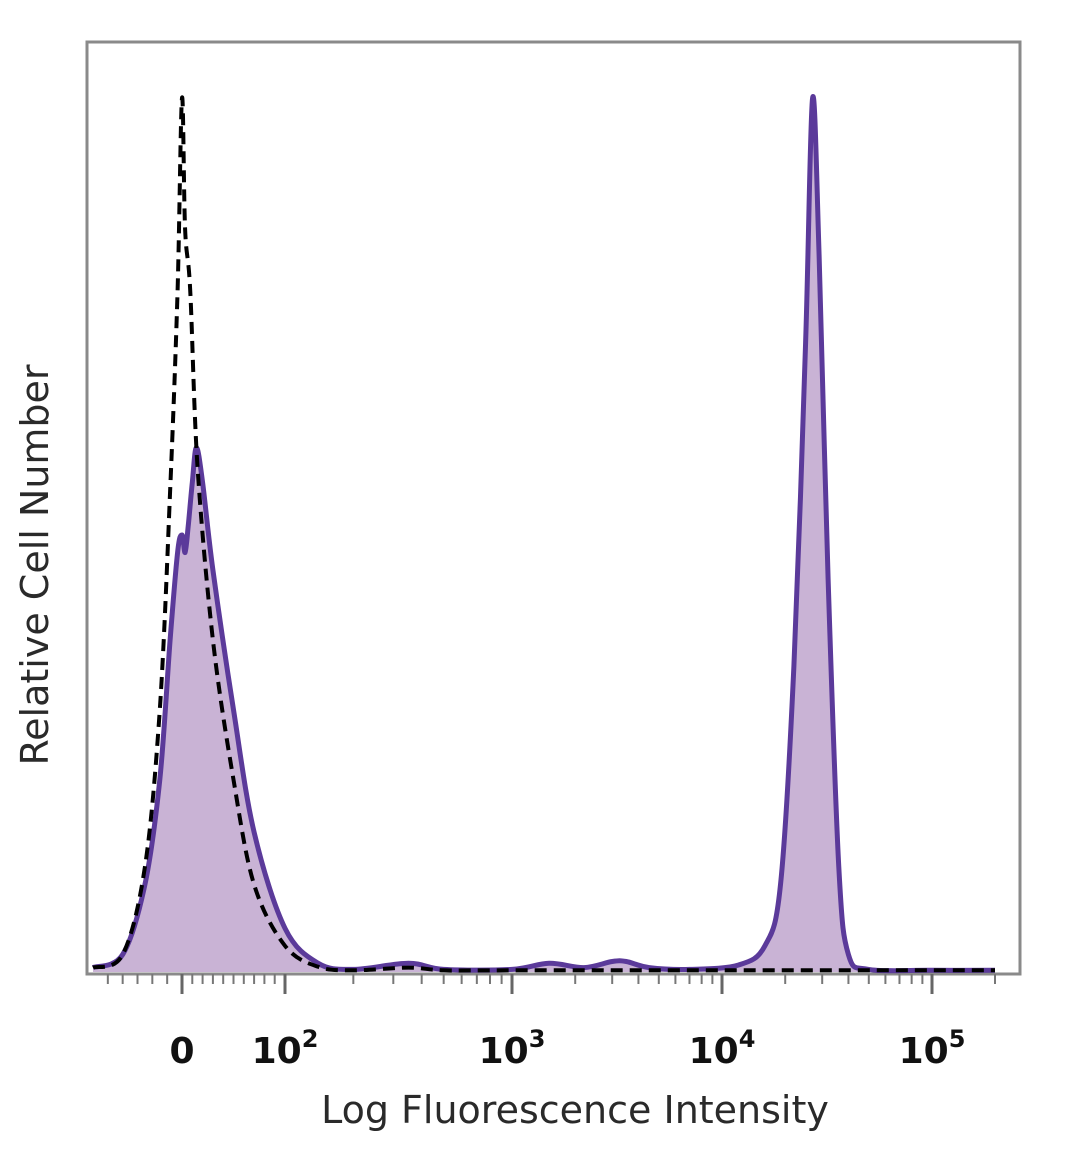 Image resolution: width=1080 pixels, height=1169 pixels. I want to click on x-tick-label: 0, so click(181, 1051).